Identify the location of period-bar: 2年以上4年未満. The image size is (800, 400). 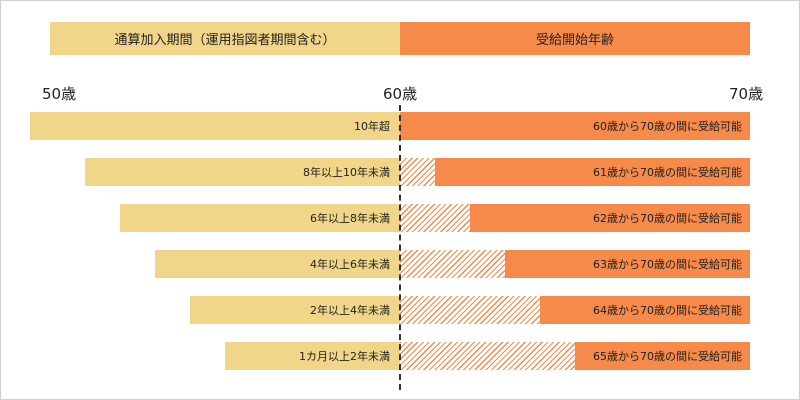
(295, 310).